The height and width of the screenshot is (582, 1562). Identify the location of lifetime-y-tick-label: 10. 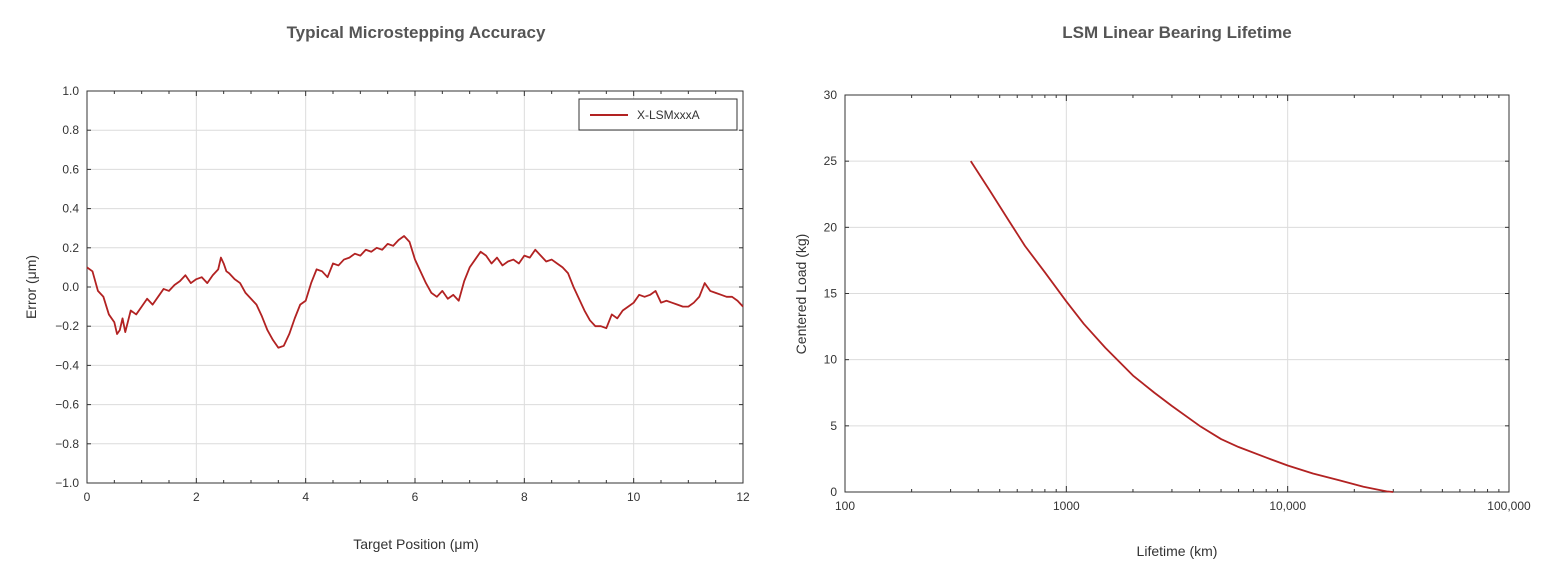
(831, 360).